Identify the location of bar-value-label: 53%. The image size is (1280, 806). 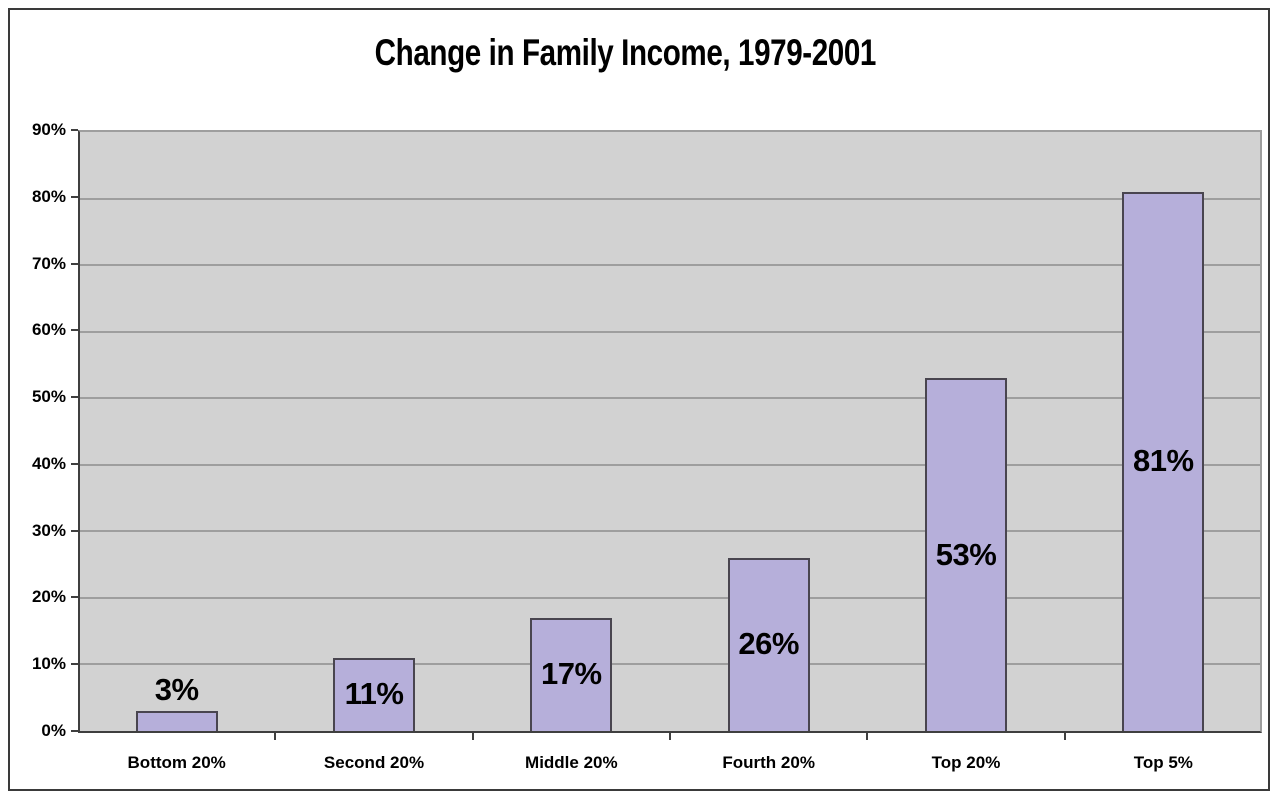
(966, 554).